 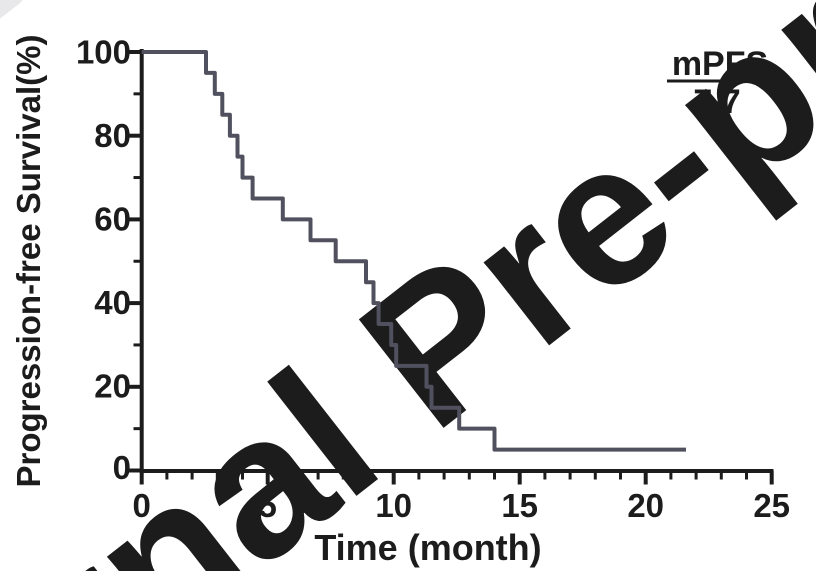 What do you see at coordinates (268, 505) in the screenshot?
I see `x-tick-label-5: 5` at bounding box center [268, 505].